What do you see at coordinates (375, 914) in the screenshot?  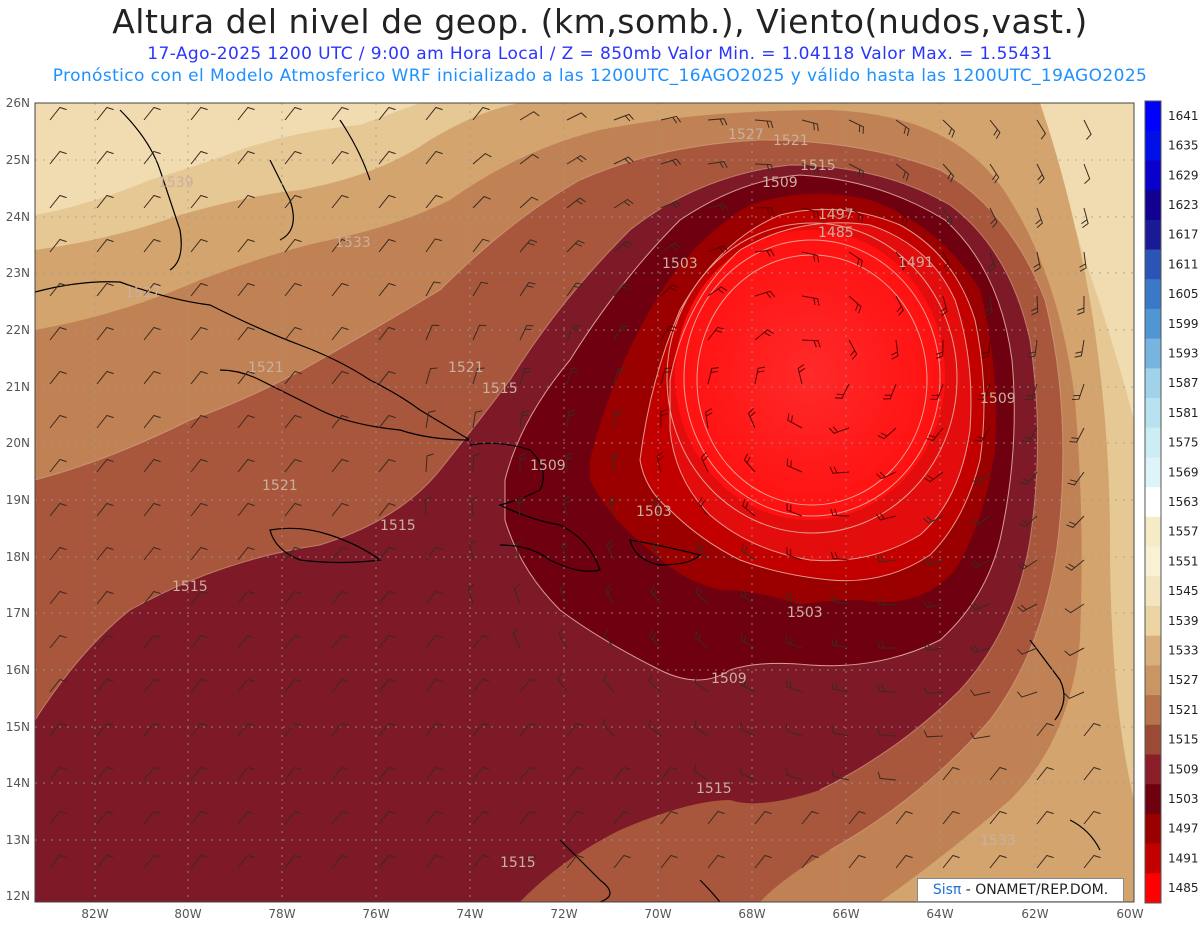 I see `lon-tick: 76W` at bounding box center [375, 914].